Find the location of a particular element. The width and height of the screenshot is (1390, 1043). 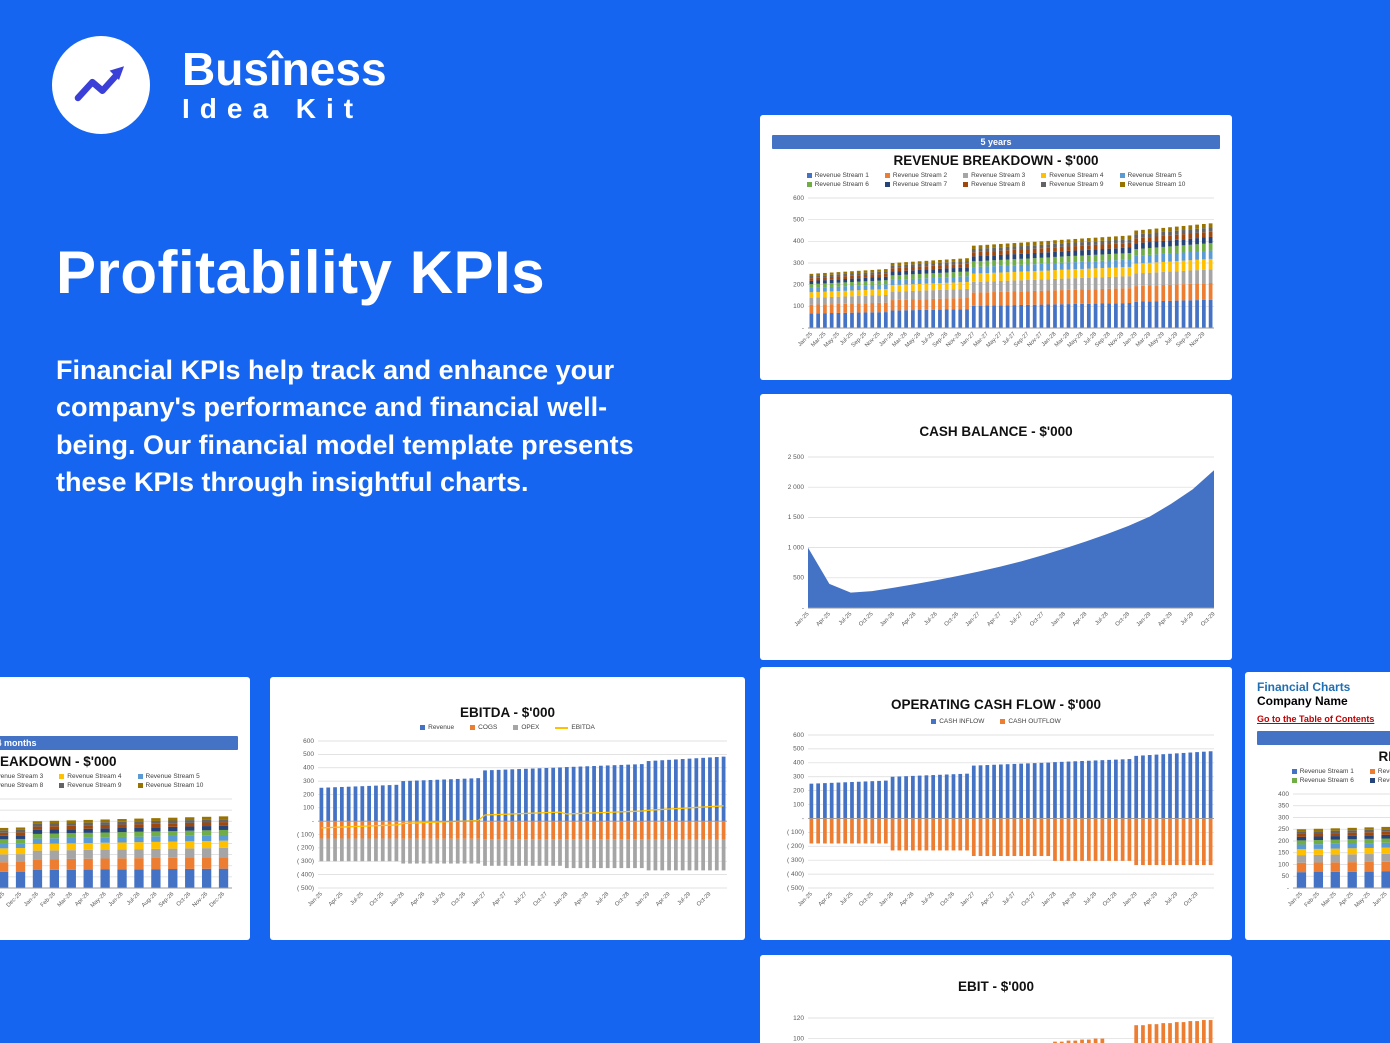

legend-label: CASH OUTFLOW is located at coordinates (1034, 721).